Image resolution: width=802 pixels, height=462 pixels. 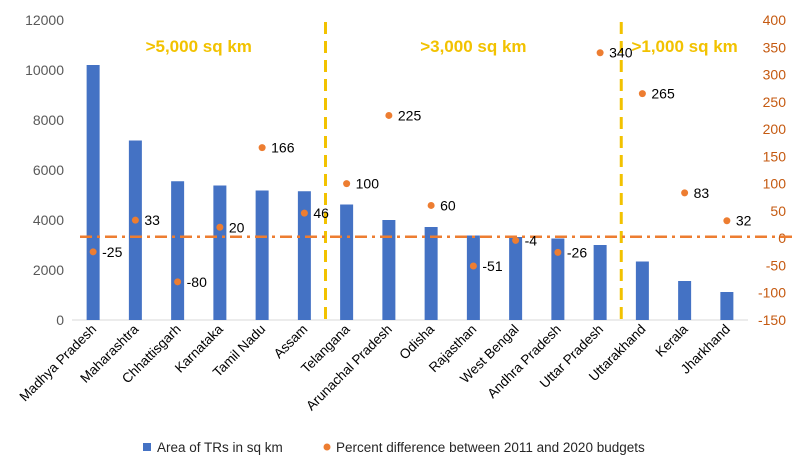 I want to click on legend-bar-label: Area of TRs in sq km, so click(x=220, y=447).